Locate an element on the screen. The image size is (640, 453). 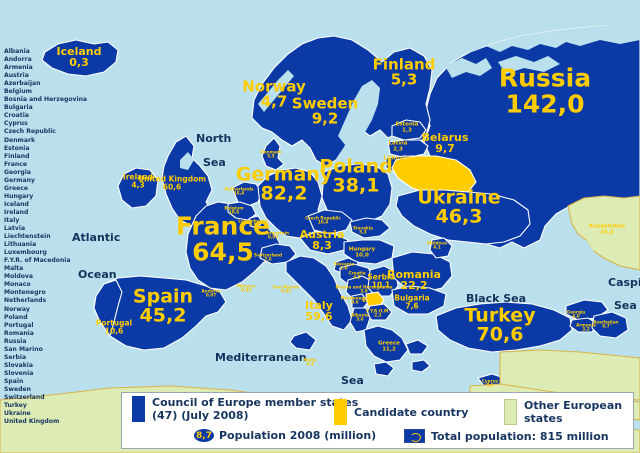
country-index-item: Monaco is located at coordinates (17, 285).